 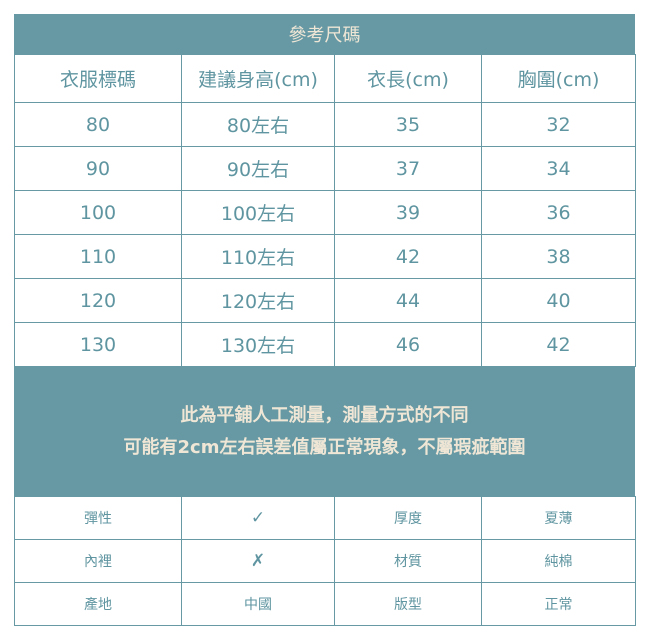 I want to click on info-label: 版型, so click(x=408, y=604).